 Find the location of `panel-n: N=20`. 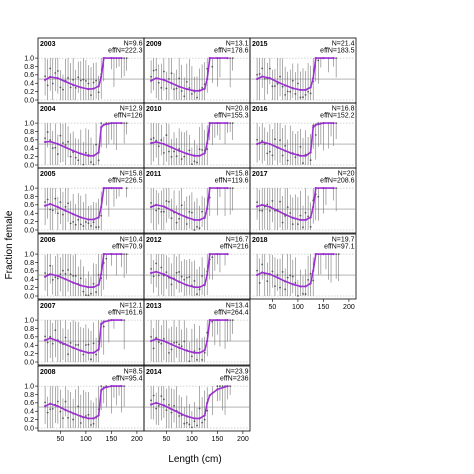

panel-n: N=20 is located at coordinates (346, 174).